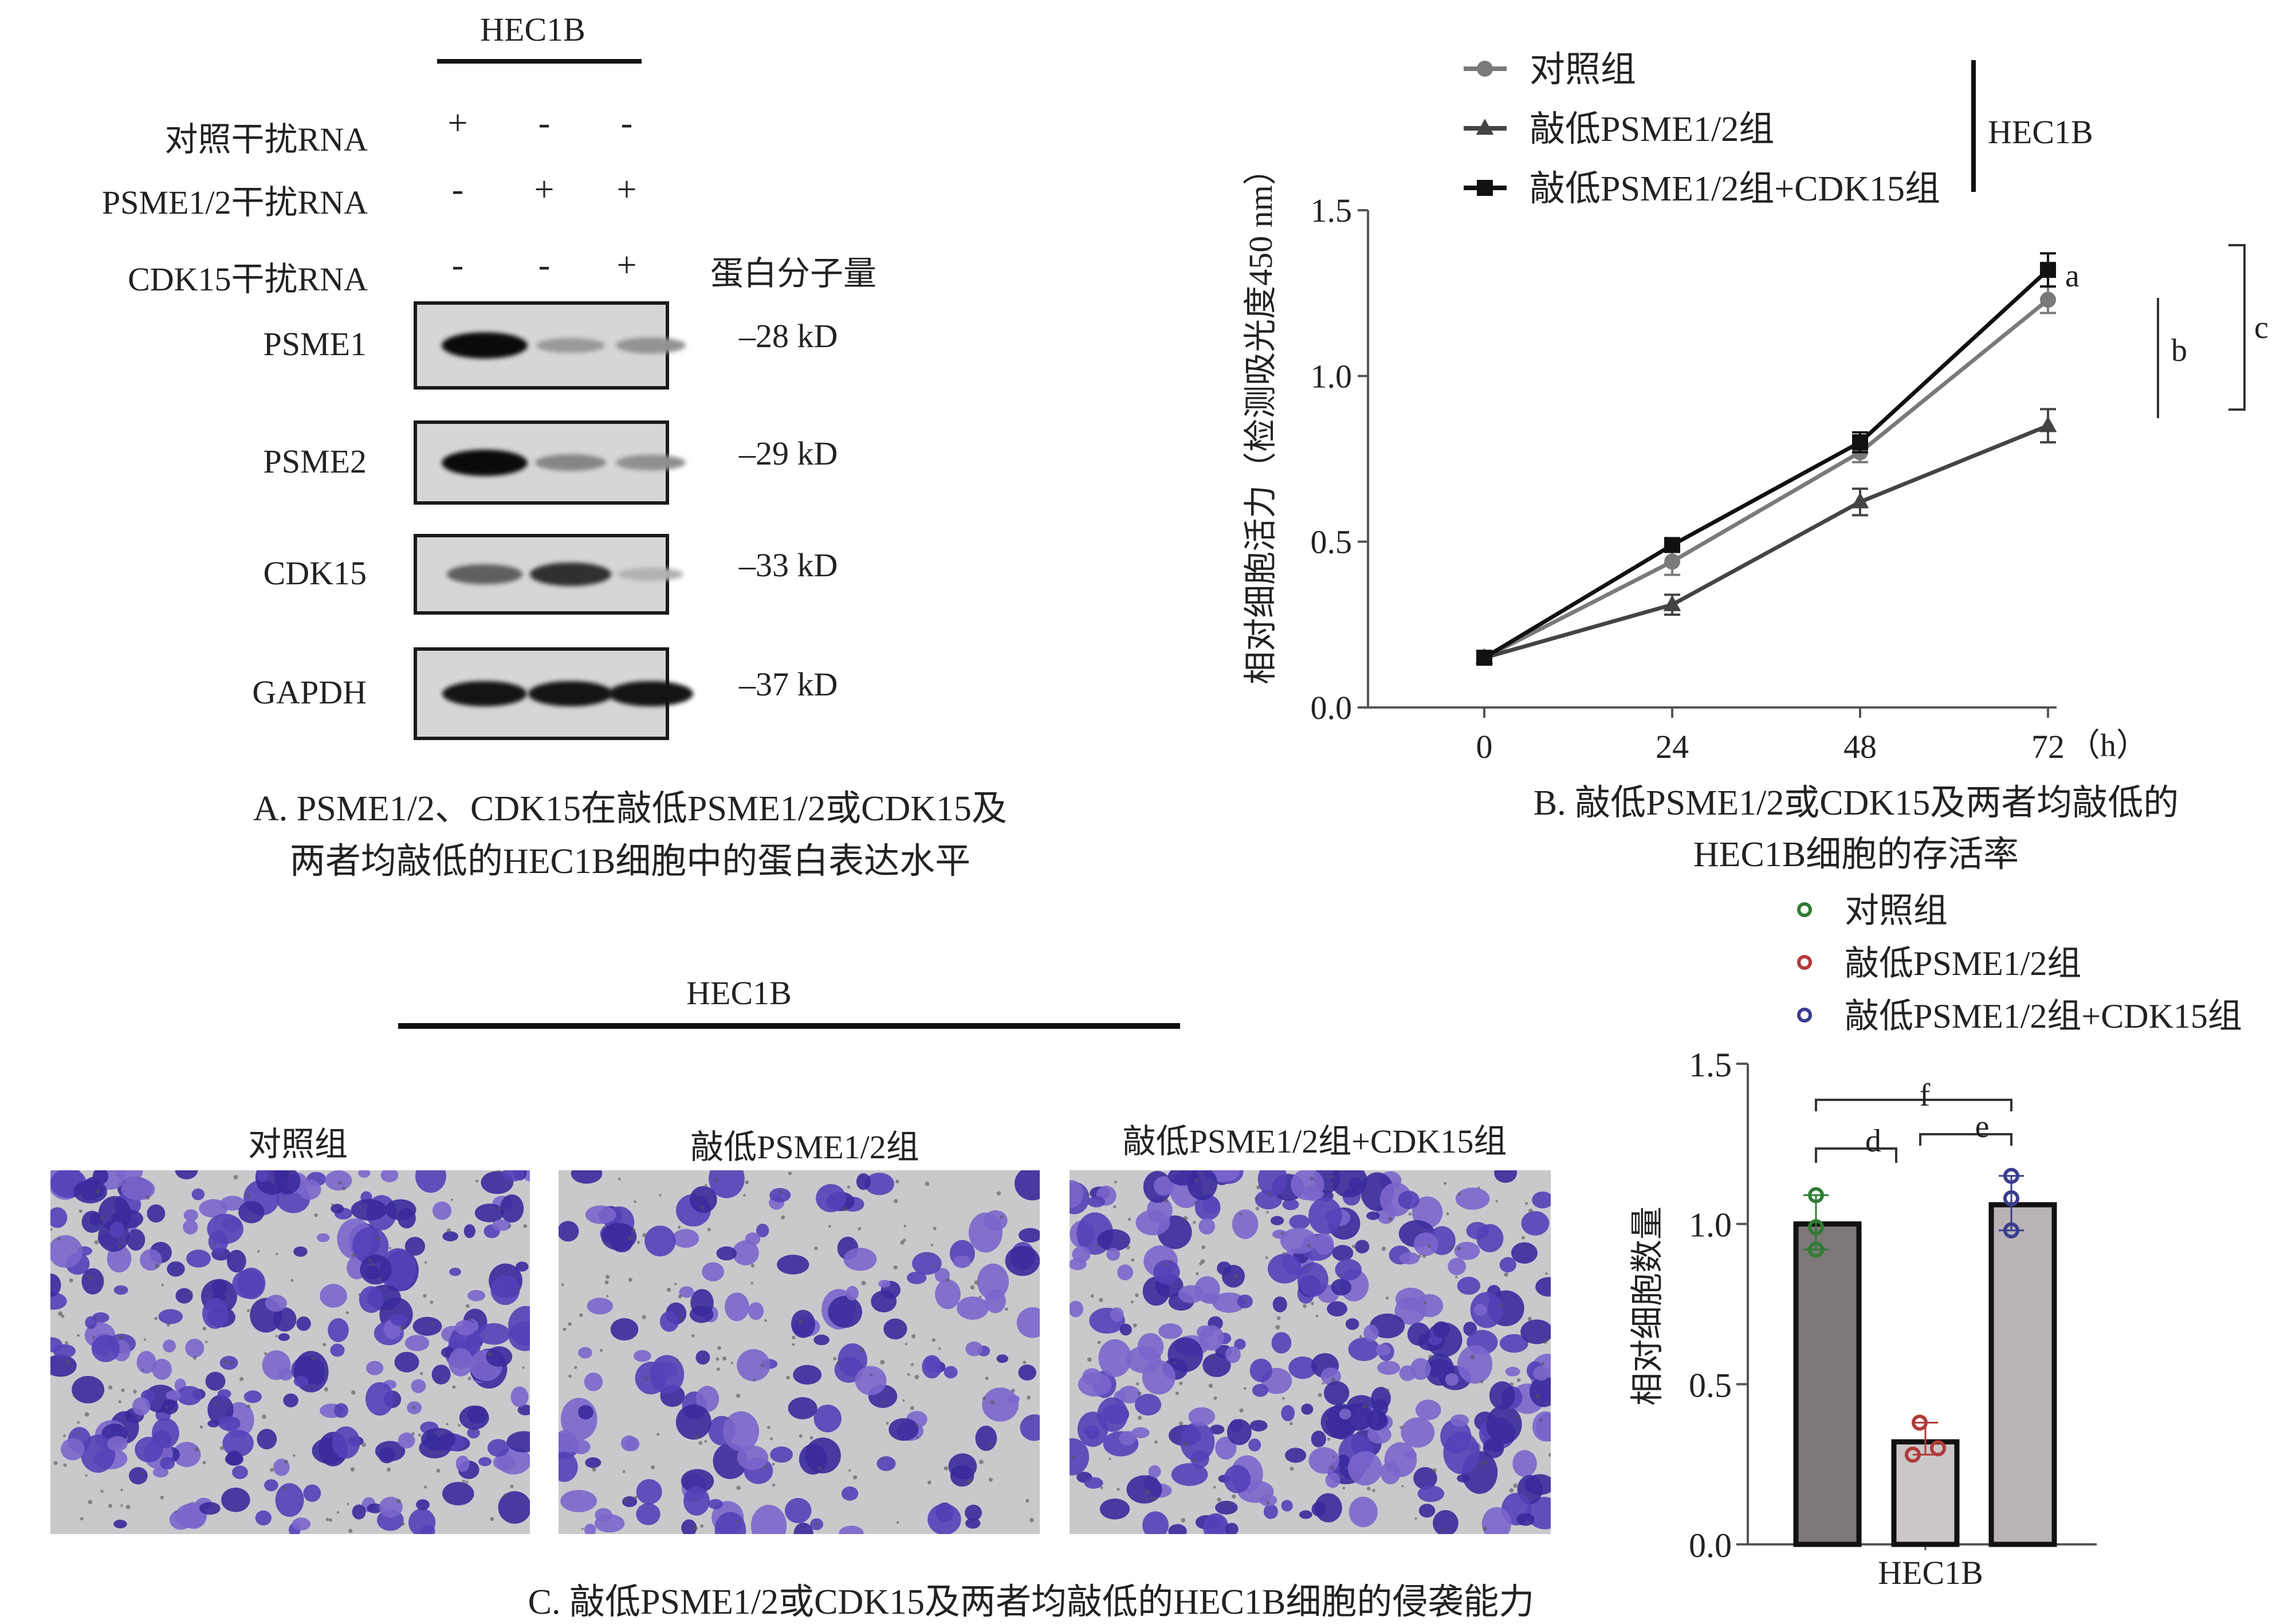  What do you see at coordinates (1711, 1385) in the screenshot?
I see `y-tick-label: 0.5` at bounding box center [1711, 1385].